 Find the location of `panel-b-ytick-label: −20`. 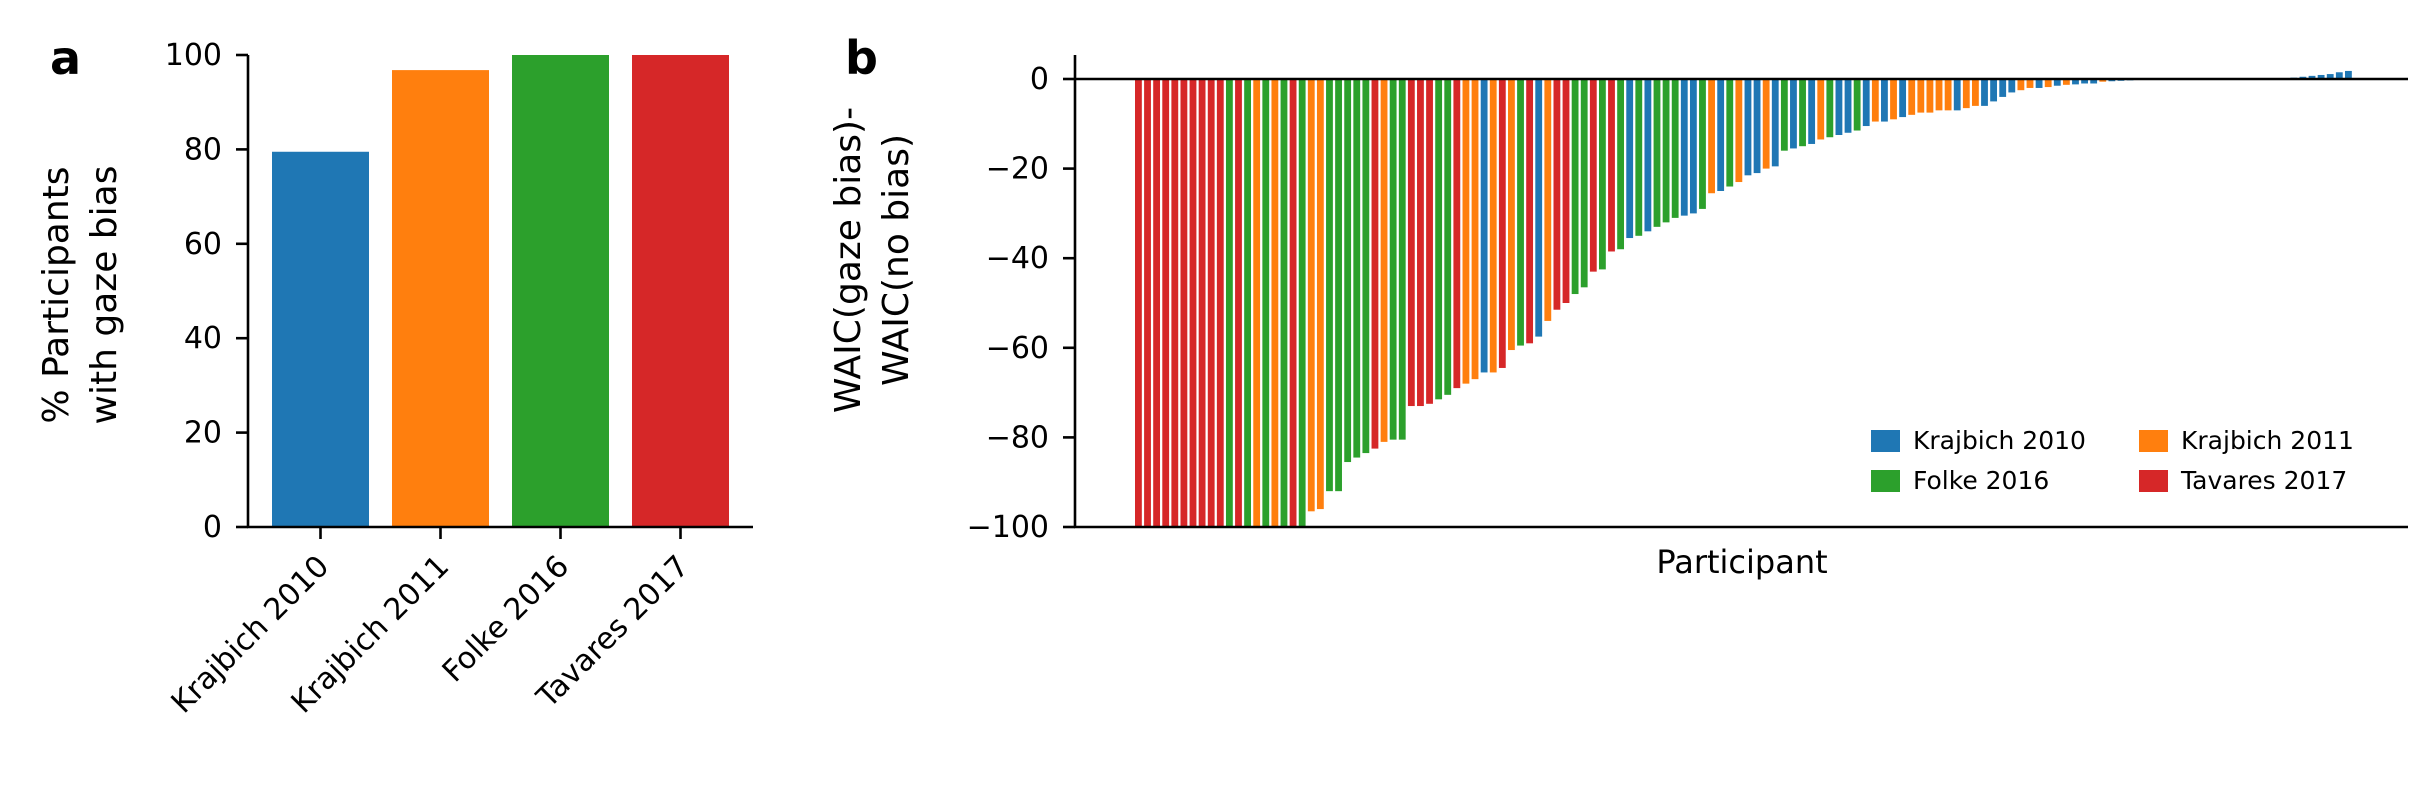

panel-b-ytick-label: −20 is located at coordinates (1017, 169).